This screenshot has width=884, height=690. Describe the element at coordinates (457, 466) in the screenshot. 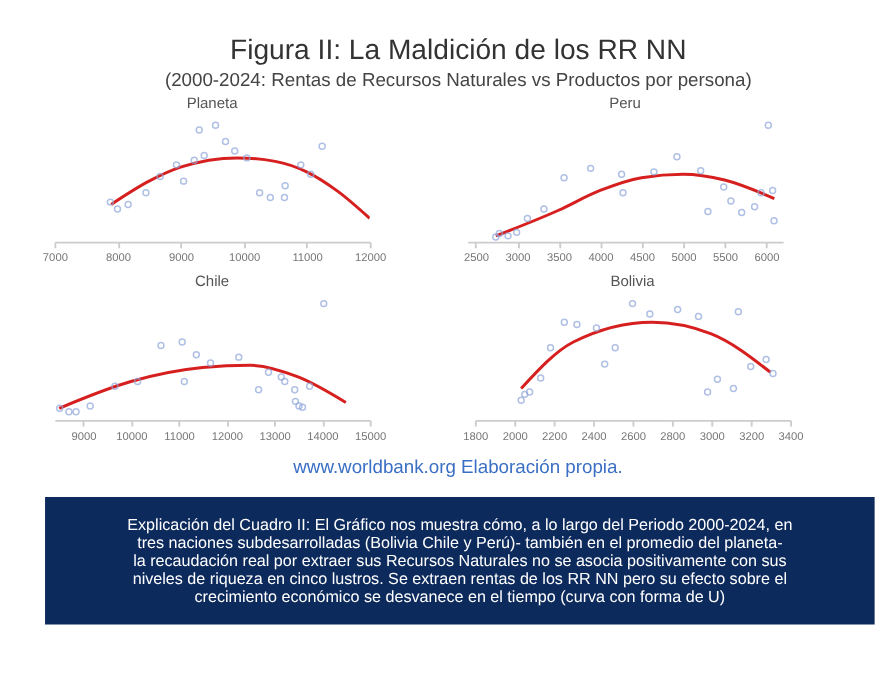

I see `text: www.worldbank.org Elaboración propia.` at that location.